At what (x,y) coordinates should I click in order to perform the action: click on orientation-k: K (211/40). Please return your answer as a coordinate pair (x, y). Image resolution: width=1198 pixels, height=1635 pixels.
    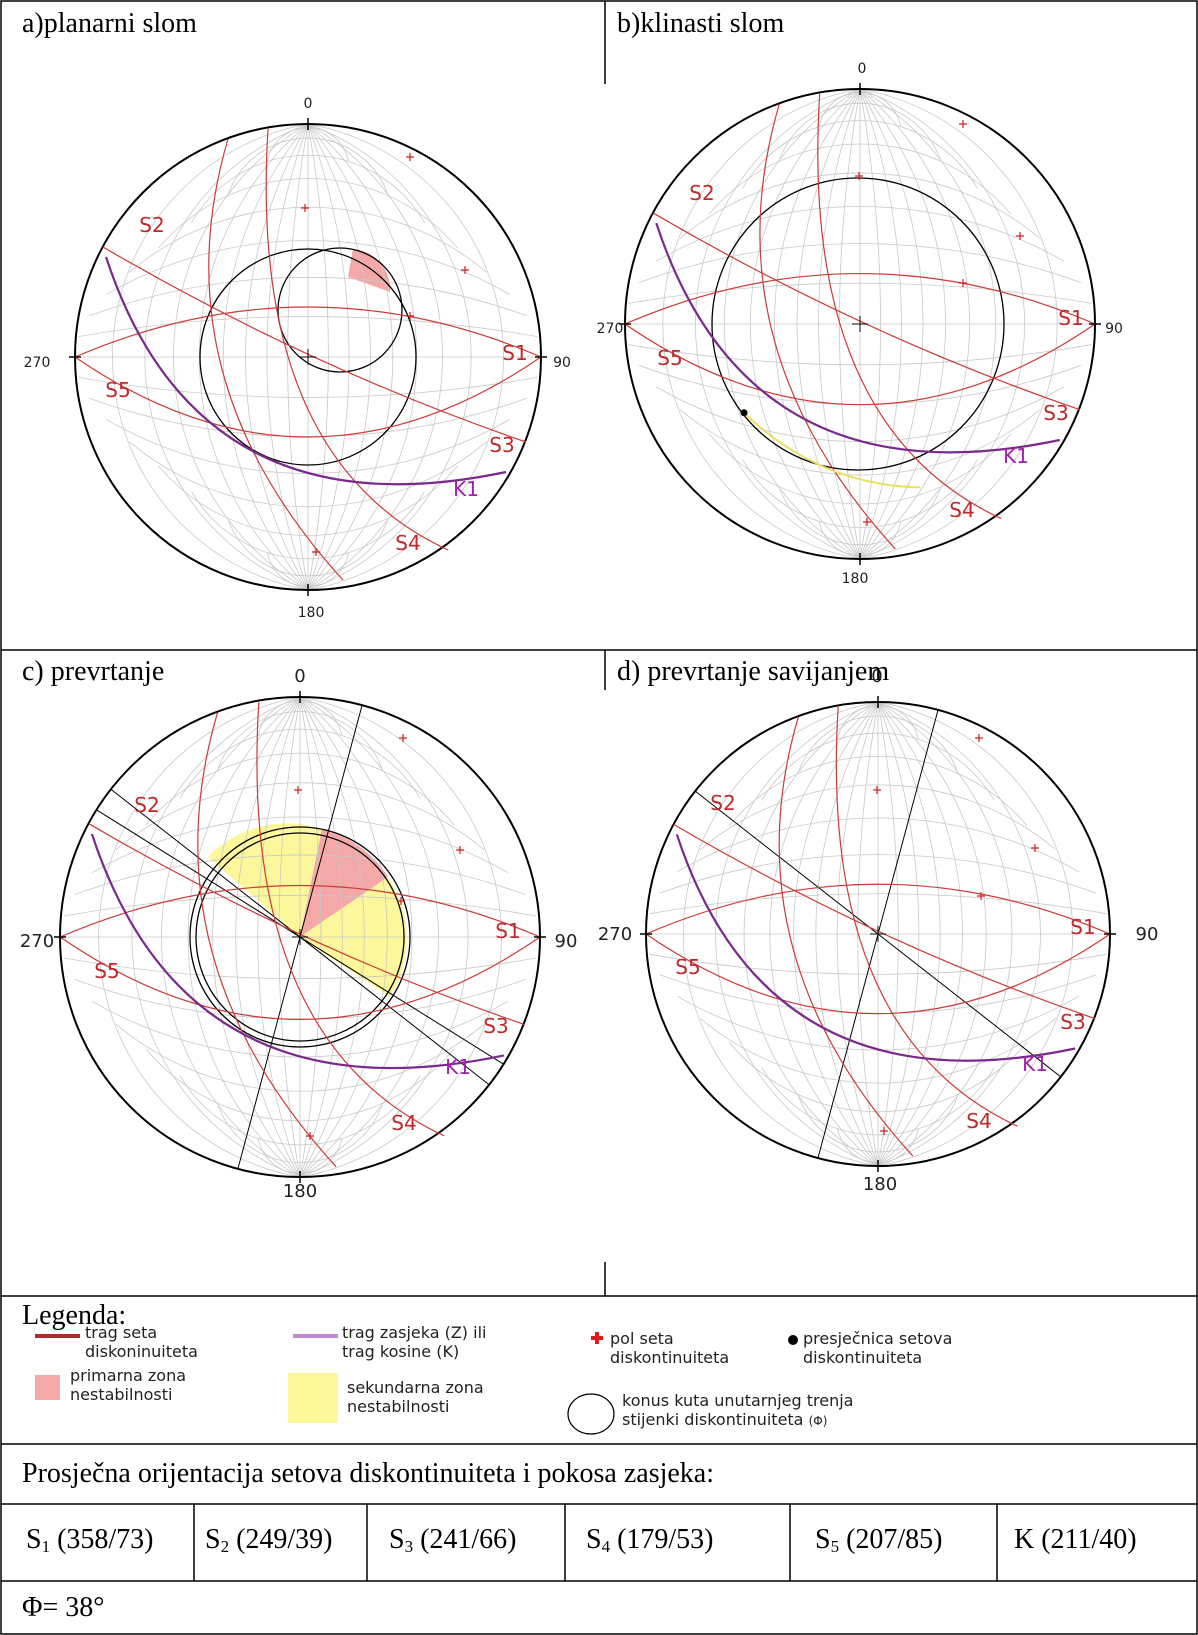
    Looking at the image, I should click on (1075, 1539).